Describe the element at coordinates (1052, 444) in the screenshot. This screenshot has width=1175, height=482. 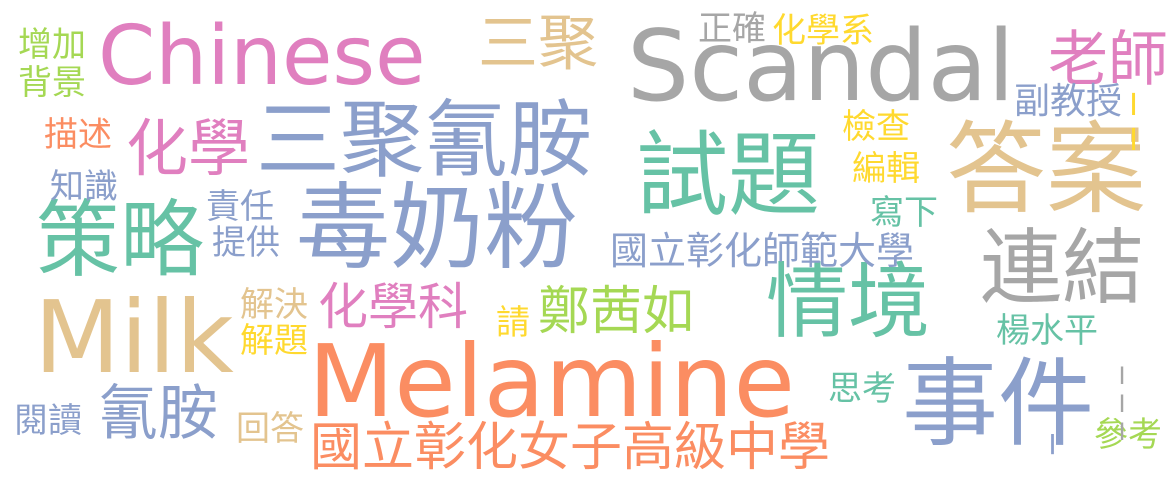
I see `word-roman-i: I` at that location.